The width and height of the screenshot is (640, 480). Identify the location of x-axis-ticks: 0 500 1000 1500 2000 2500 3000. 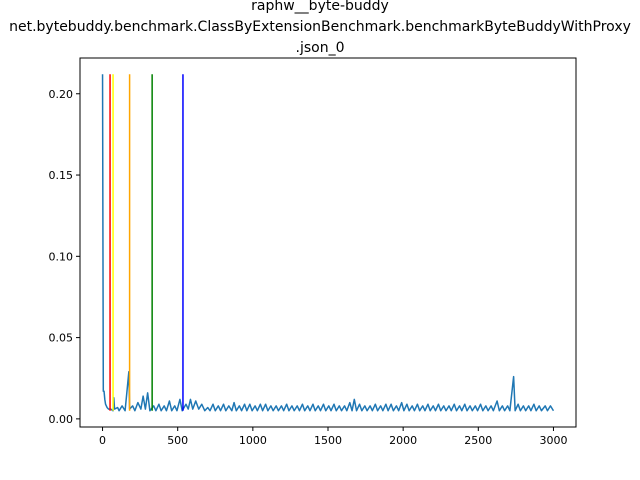
(333, 437).